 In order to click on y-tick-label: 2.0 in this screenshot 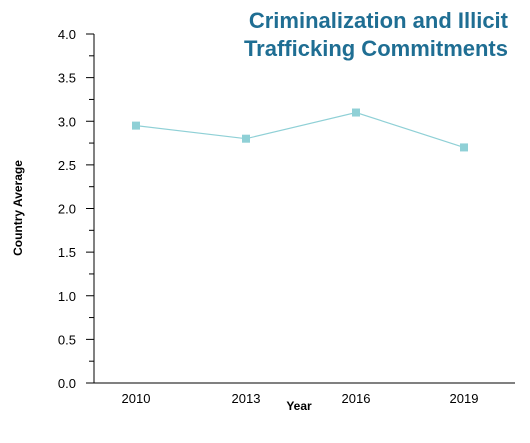, I will do `click(67, 209)`.